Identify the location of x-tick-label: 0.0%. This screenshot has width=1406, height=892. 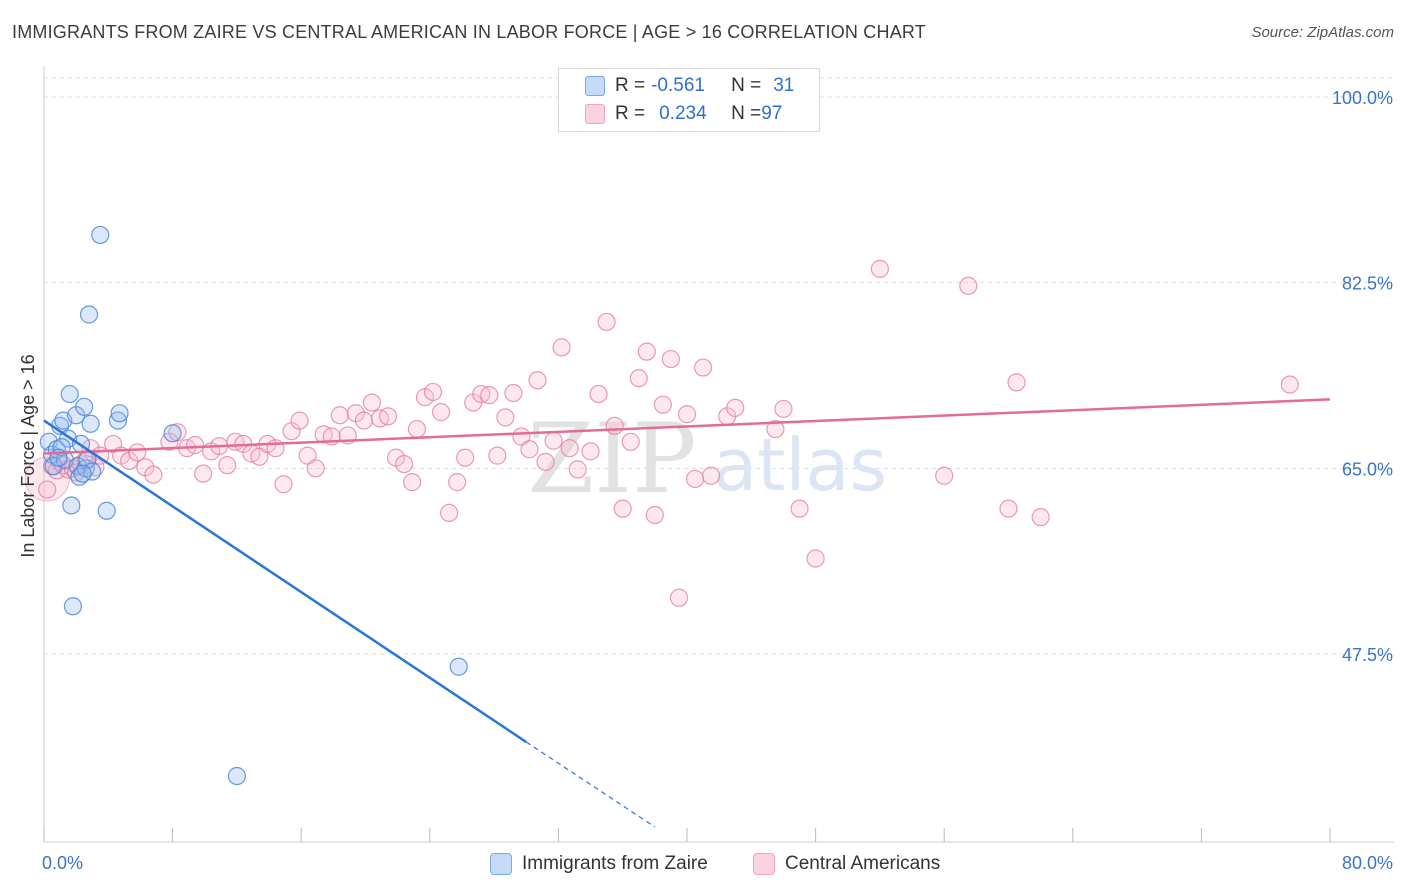
(62, 863).